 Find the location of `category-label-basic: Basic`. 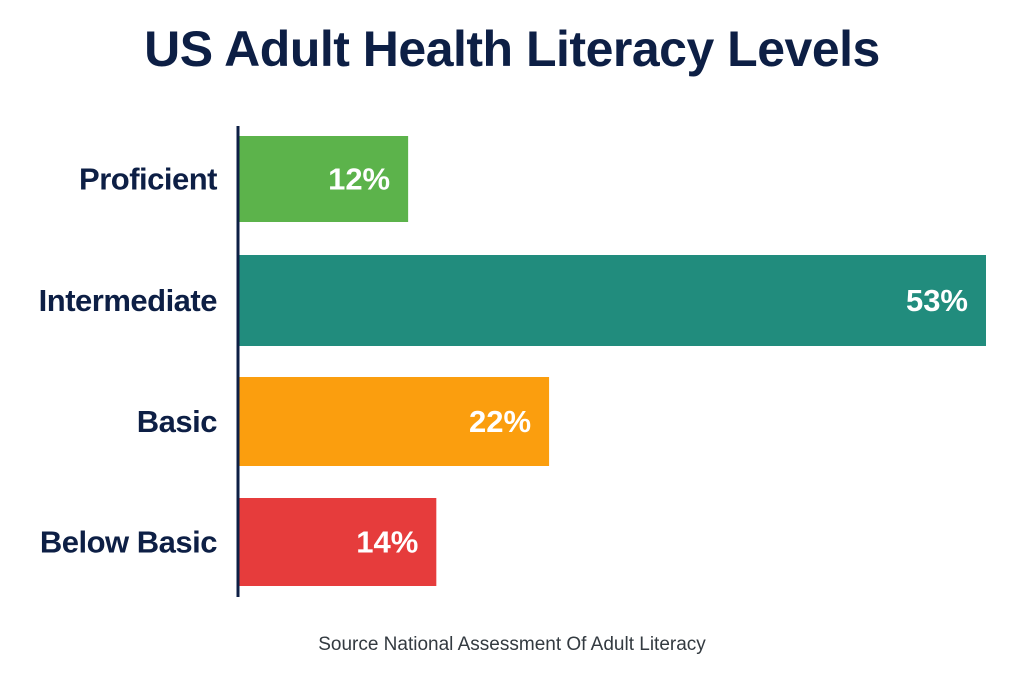

category-label-basic: Basic is located at coordinates (177, 421).